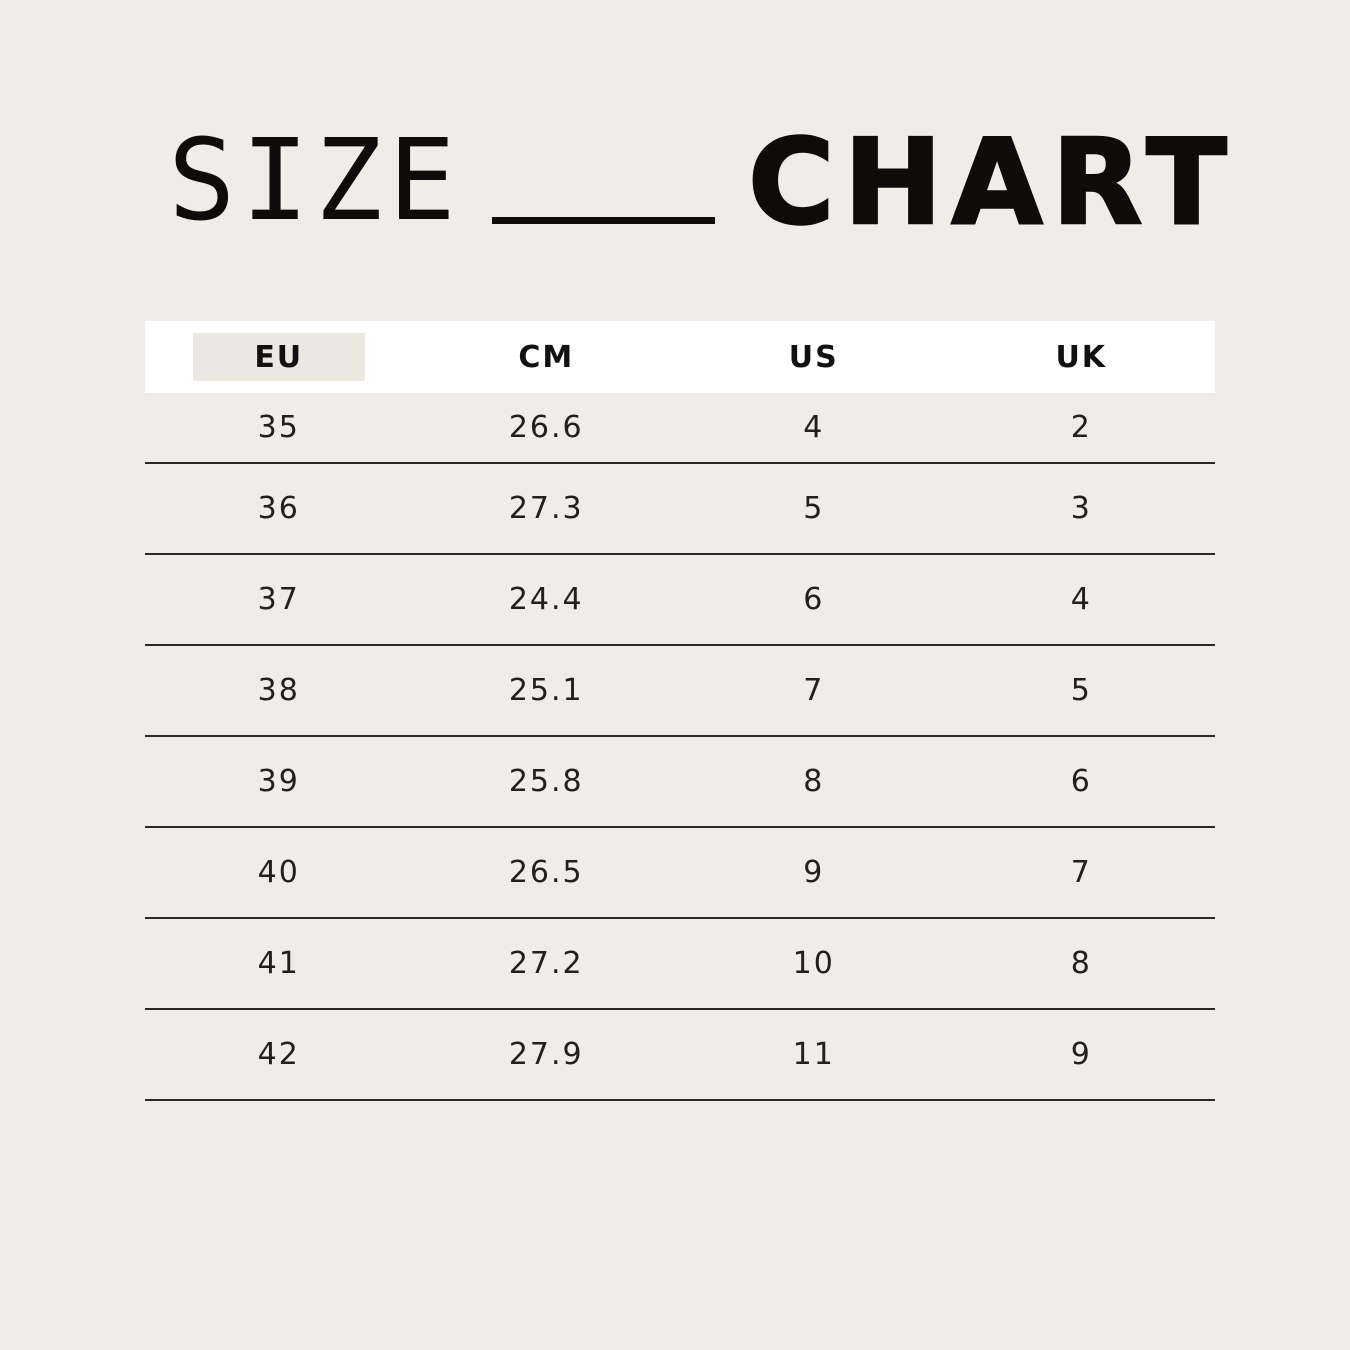  Describe the element at coordinates (278, 427) in the screenshot. I see `cell-eu: 35` at that location.